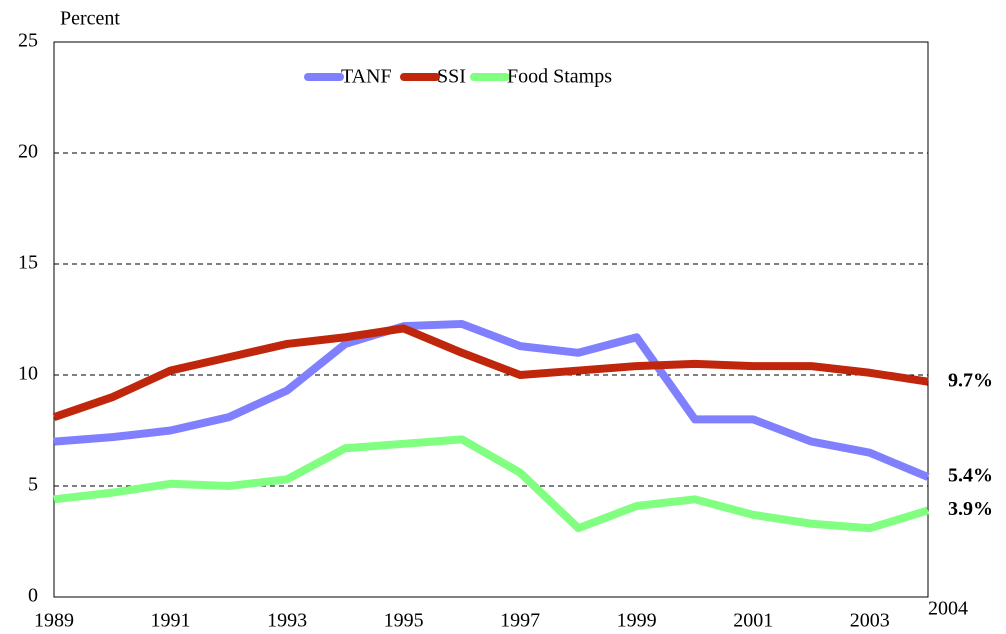 The width and height of the screenshot is (1006, 634). What do you see at coordinates (54, 621) in the screenshot?
I see `x-tick-label: 1989` at bounding box center [54, 621].